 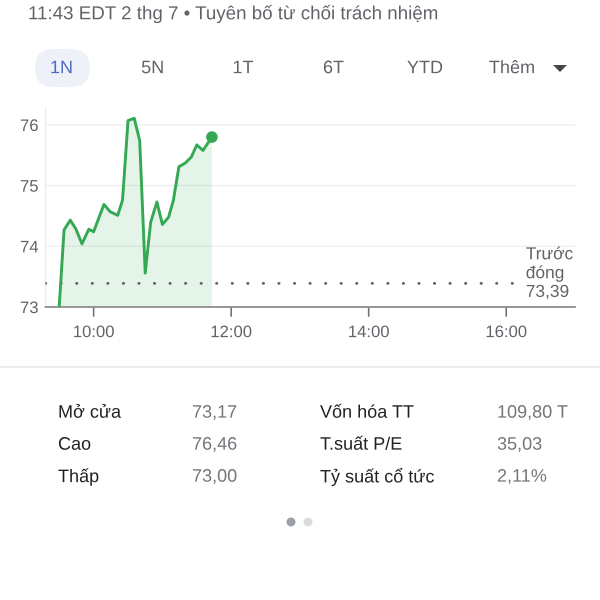 I want to click on text: 73,17, so click(x=214, y=412).